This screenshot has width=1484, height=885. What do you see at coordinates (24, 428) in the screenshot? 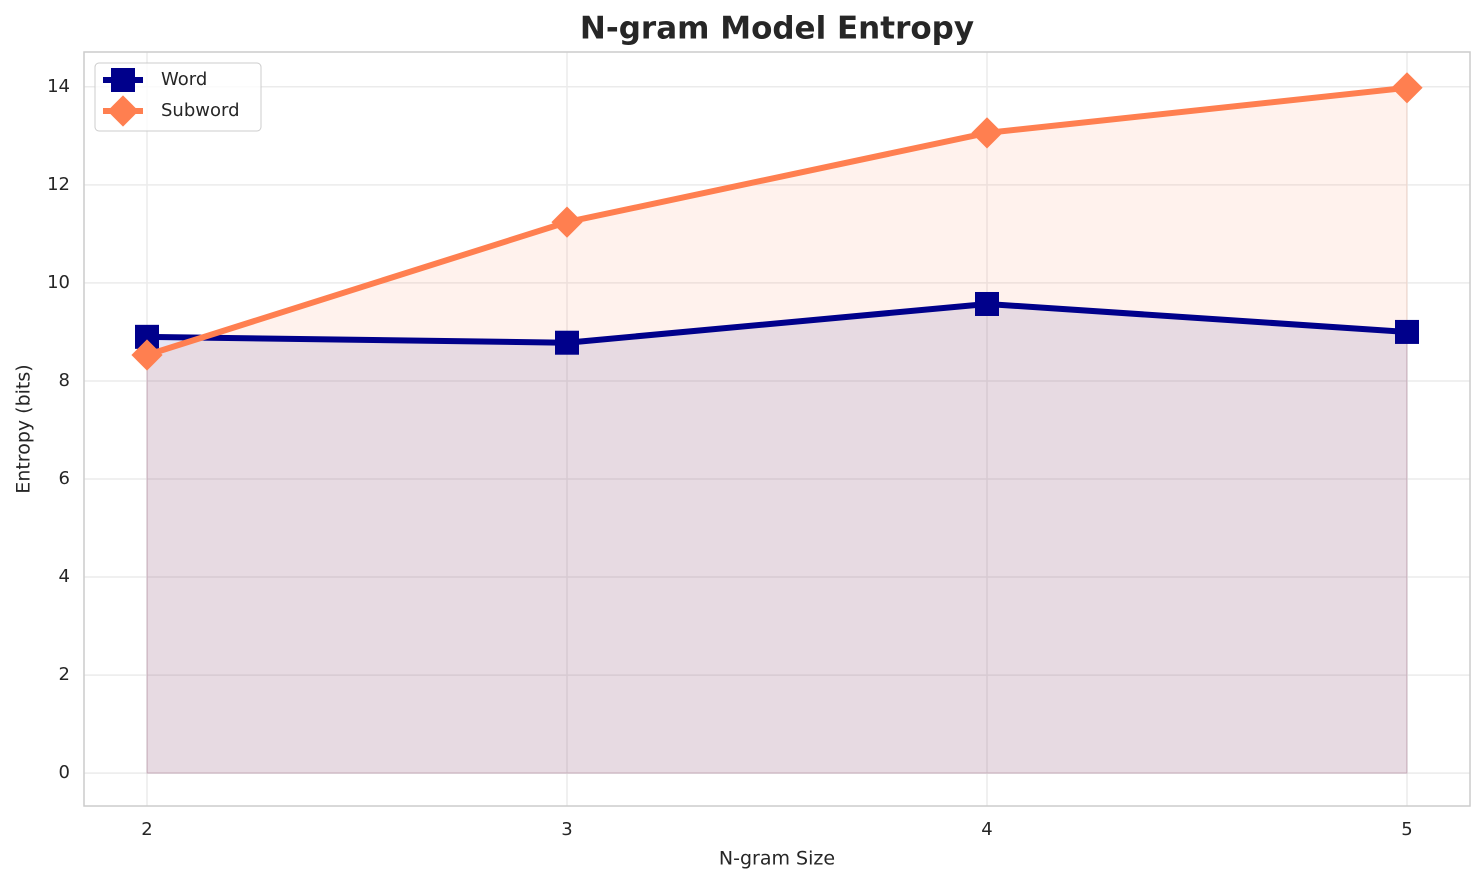
I see `y-axis-label: Entropy (bits)` at bounding box center [24, 428].